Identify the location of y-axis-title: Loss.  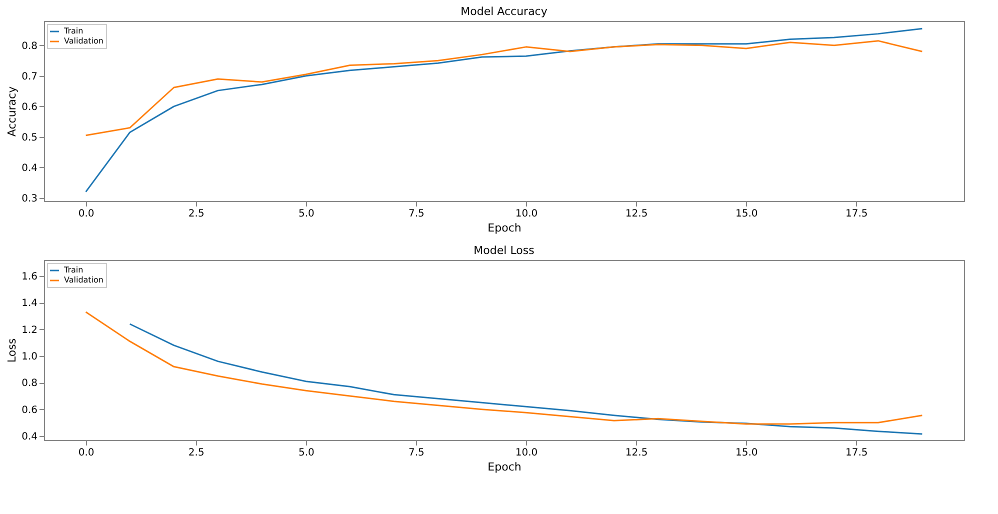
(12, 350).